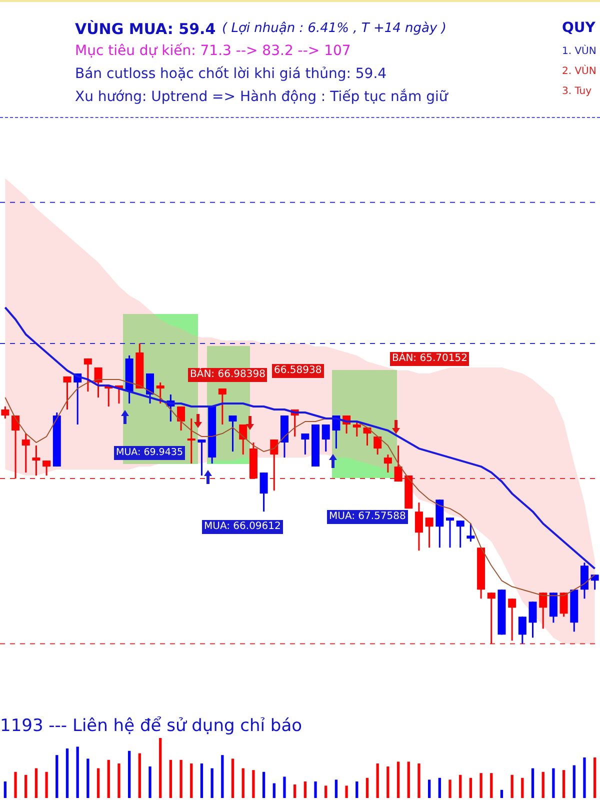 Image resolution: width=600 pixels, height=800 pixels. I want to click on text: 1193 --- Liên hệ để sử dụng chỉ báo, so click(151, 726).